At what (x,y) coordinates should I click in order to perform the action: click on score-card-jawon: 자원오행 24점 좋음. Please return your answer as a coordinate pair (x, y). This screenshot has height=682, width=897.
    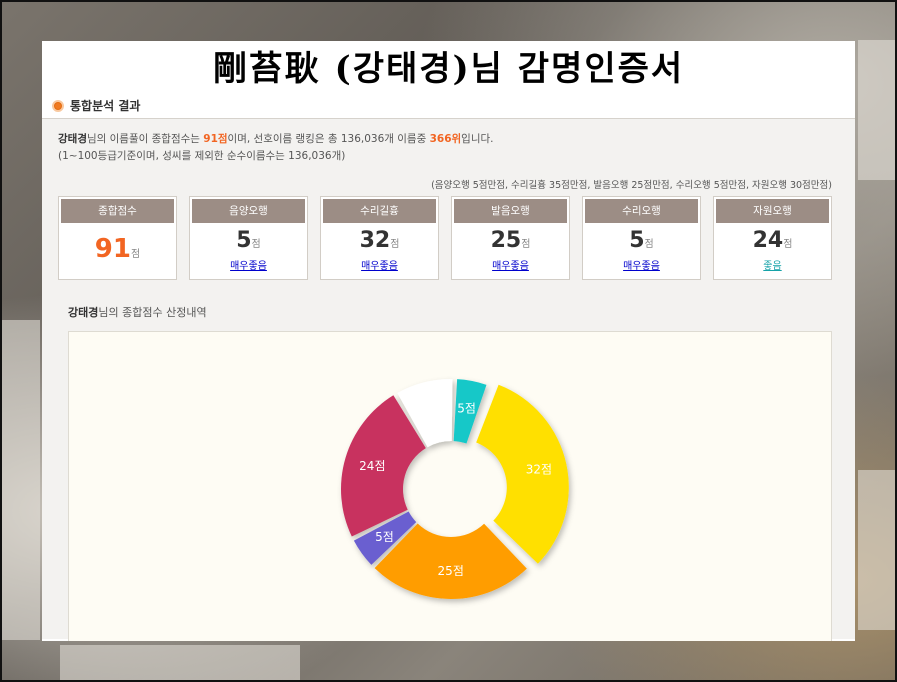
    Looking at the image, I should click on (772, 238).